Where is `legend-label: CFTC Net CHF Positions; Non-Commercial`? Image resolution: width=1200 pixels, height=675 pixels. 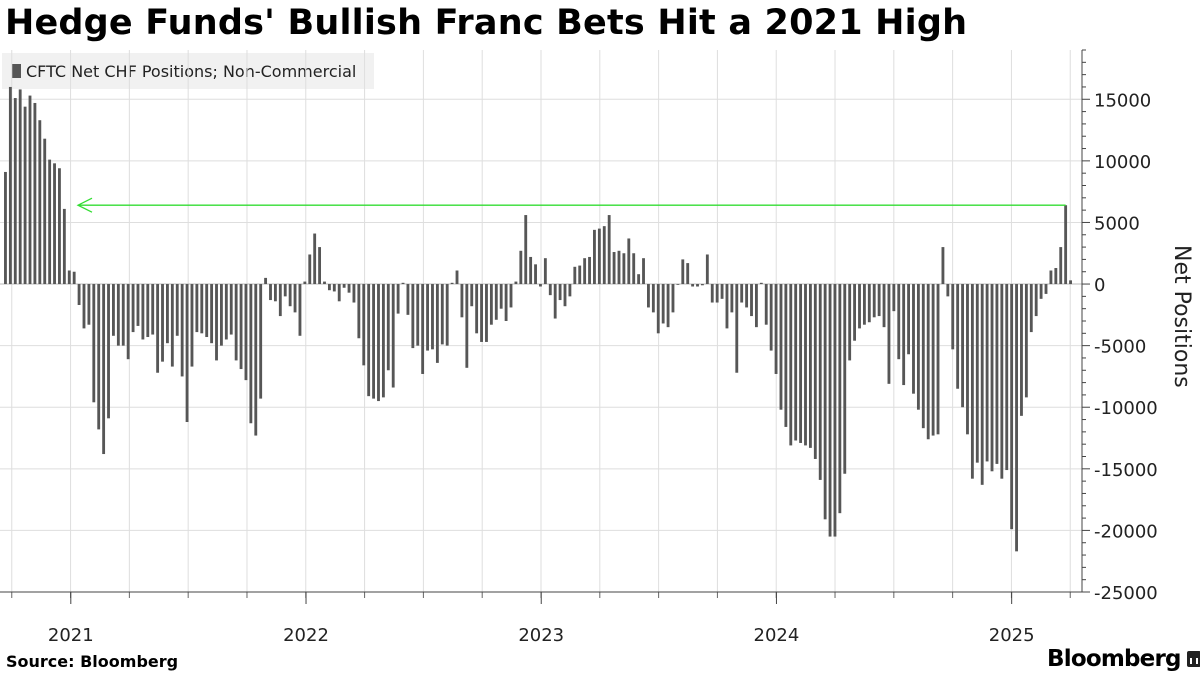
legend-label: CFTC Net CHF Positions; Non-Commercial is located at coordinates (191, 71).